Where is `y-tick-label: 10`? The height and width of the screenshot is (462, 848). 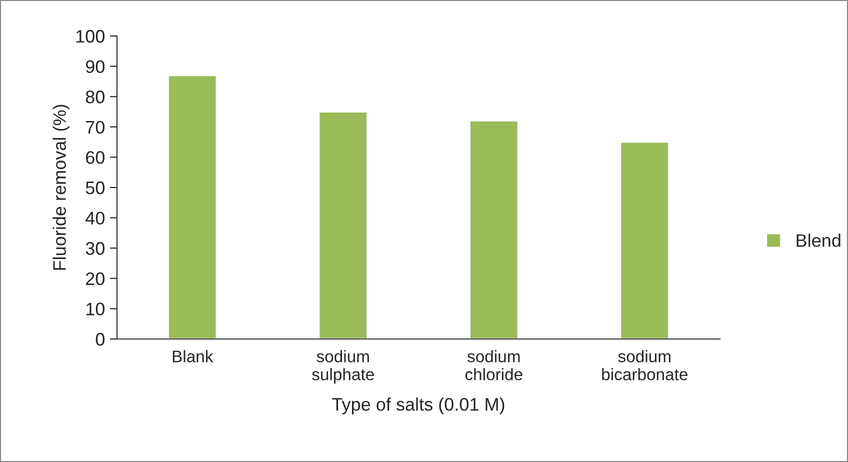
y-tick-label: 10 is located at coordinates (95, 309).